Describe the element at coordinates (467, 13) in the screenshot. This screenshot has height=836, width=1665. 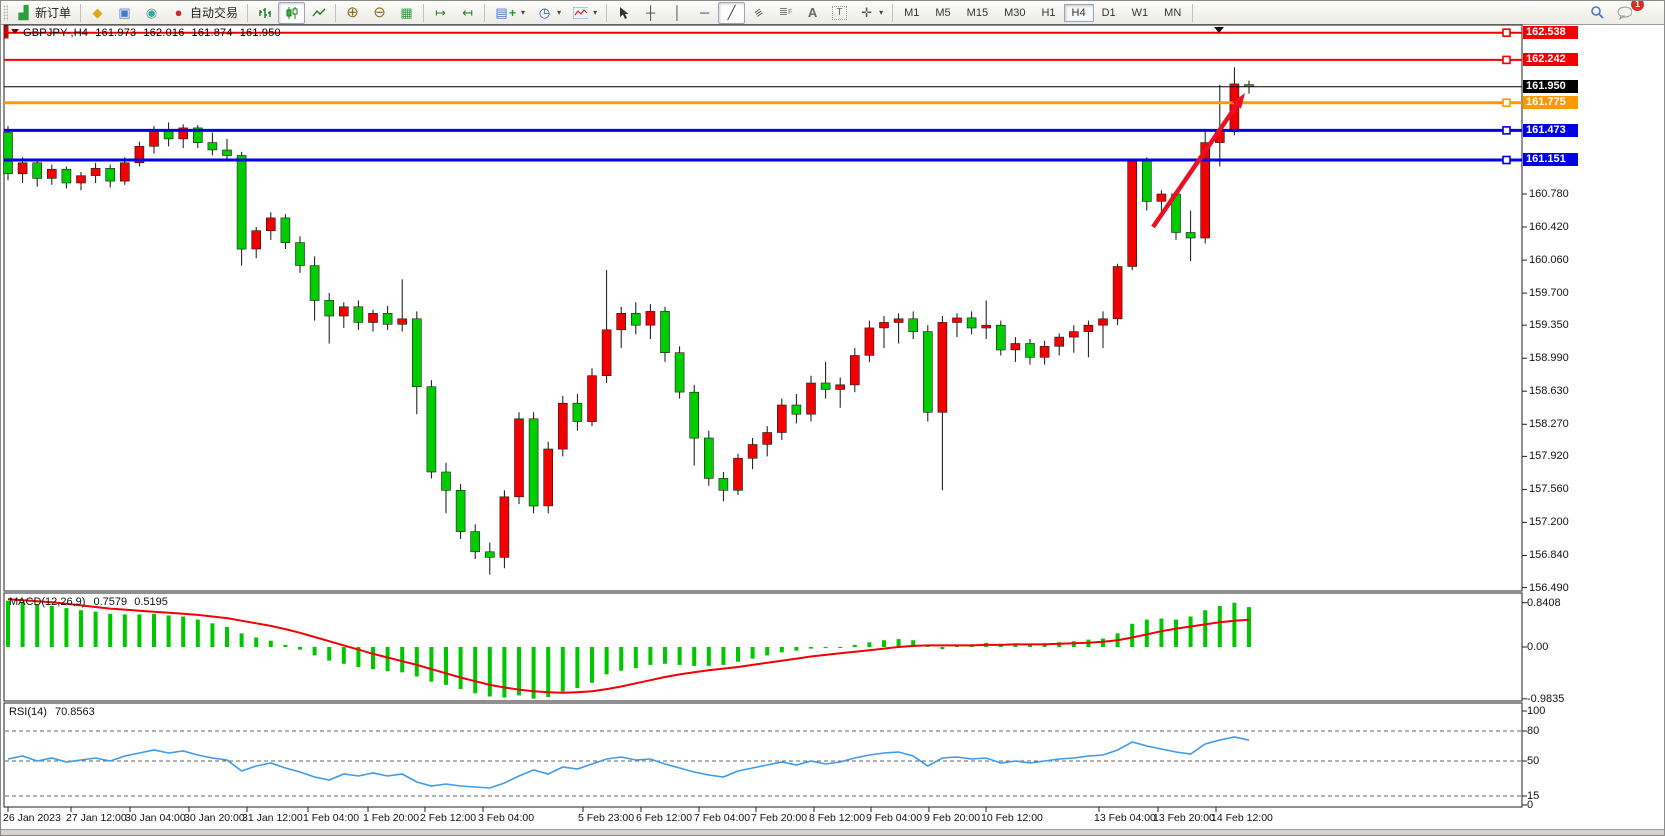
I see `auto-scroll-button: ↤` at that location.